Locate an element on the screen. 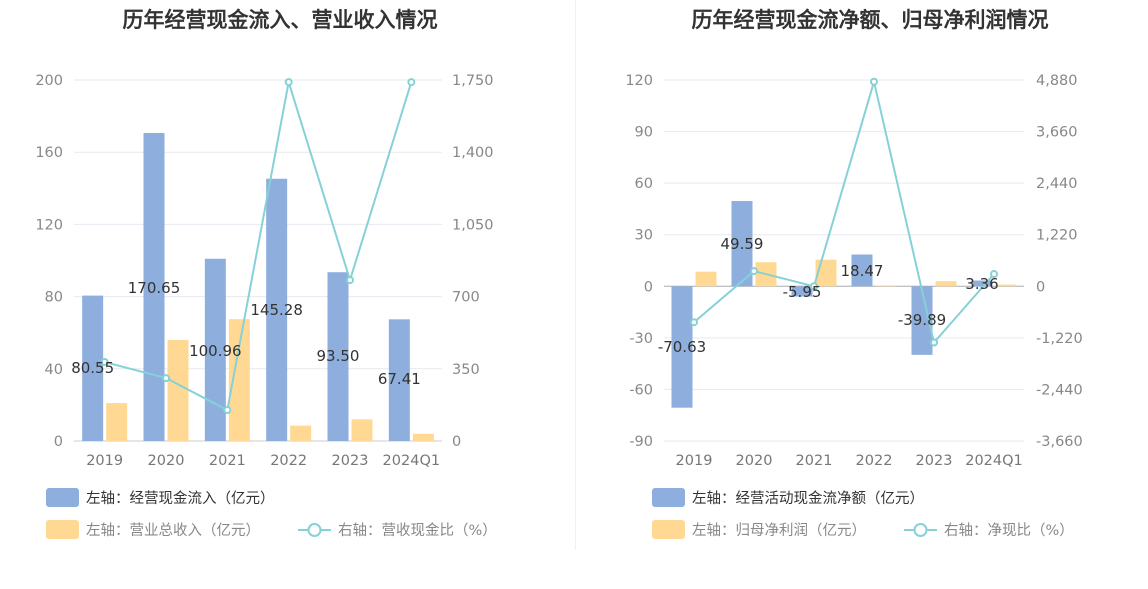 Image resolution: width=1148 pixels, height=589 pixels. y-right-tick-label: 700 is located at coordinates (466, 298).